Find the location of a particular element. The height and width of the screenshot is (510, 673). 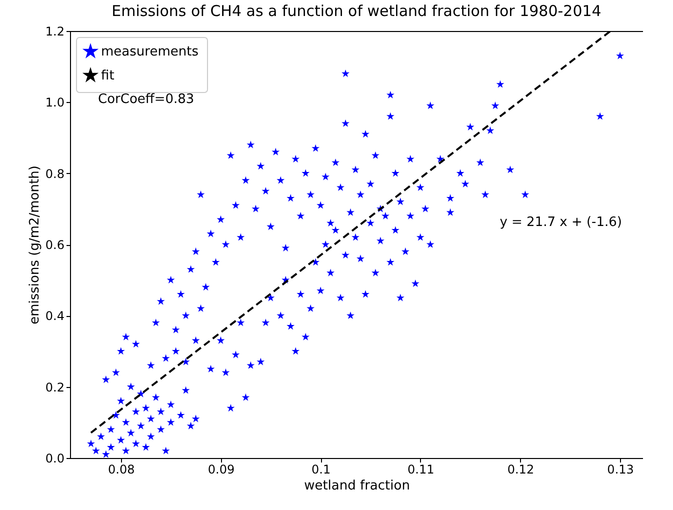

x-tick-label: 0.08 is located at coordinates (121, 469).